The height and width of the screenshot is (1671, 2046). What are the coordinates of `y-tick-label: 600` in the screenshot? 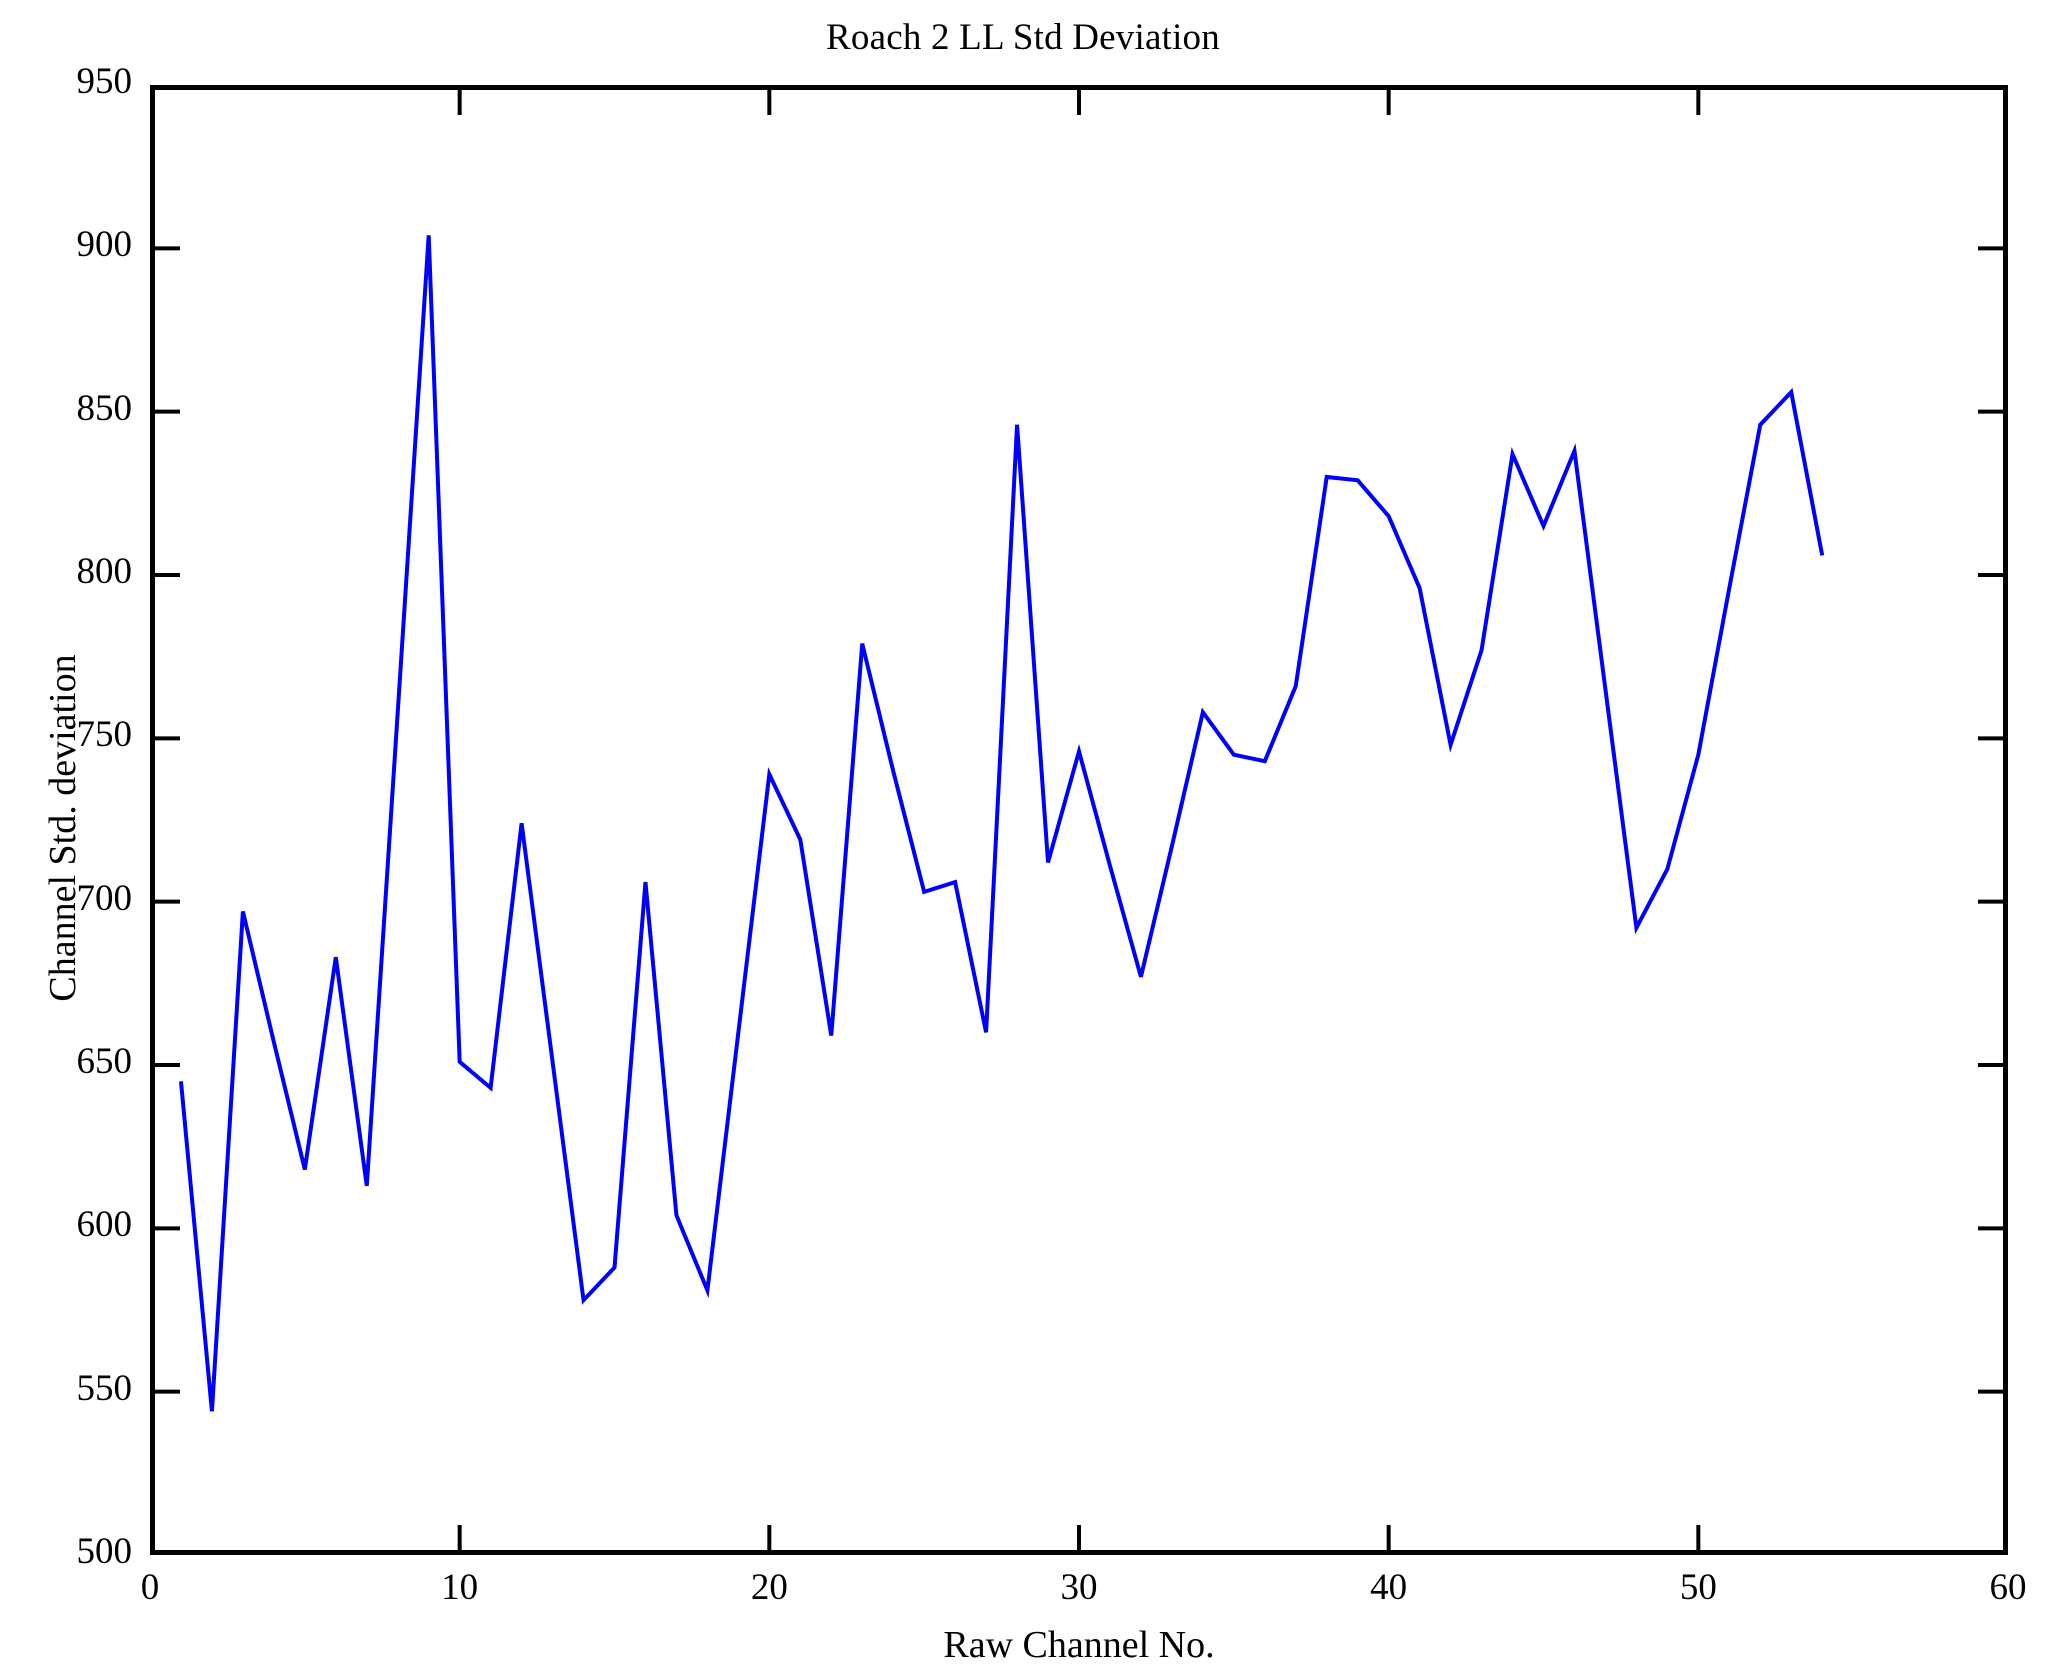 It's located at (104, 1225).